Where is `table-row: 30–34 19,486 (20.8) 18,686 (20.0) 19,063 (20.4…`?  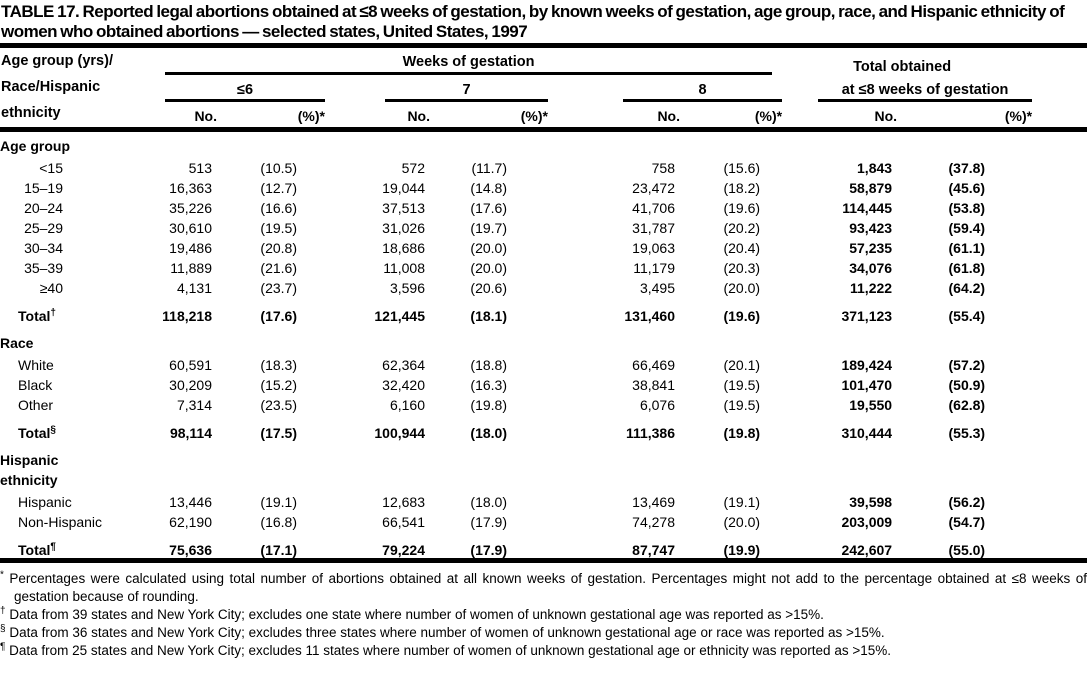
table-row: 30–34 19,486 (20.8) 18,686 (20.0) 19,063 (20.4… is located at coordinates (543, 246).